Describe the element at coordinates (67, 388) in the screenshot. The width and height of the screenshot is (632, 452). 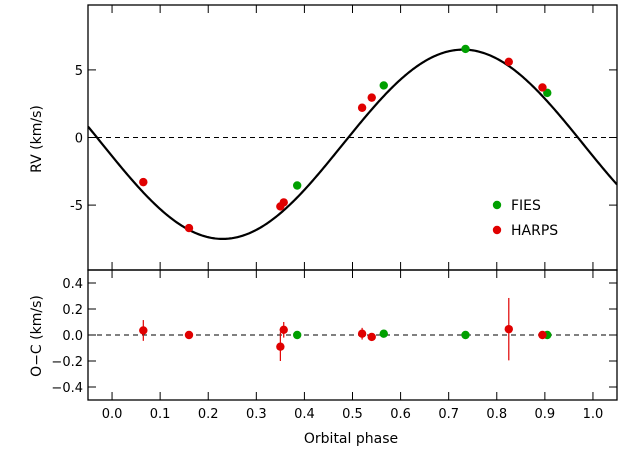
I see `residuals-ytick-label-0: −0.4` at that location.